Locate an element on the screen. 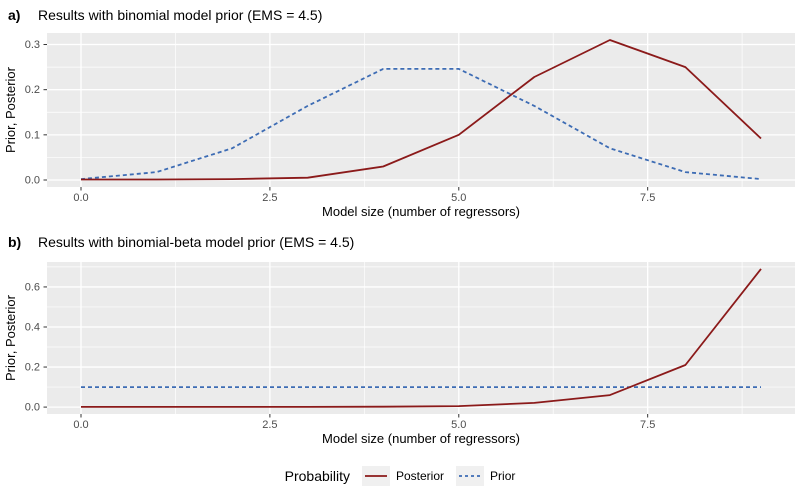 Image resolution: width=800 pixels, height=500 pixels. prior-key-label: Prior is located at coordinates (503, 476).